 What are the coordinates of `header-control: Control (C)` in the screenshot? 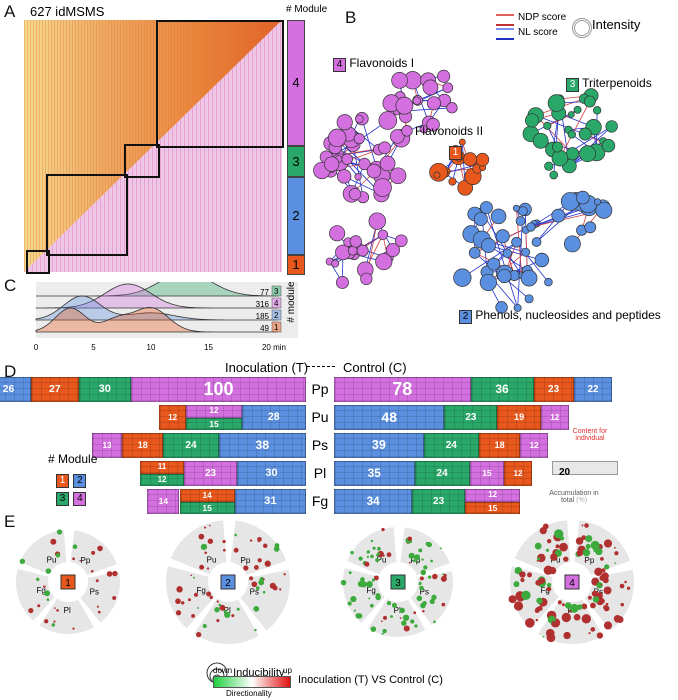 It's located at (375, 367).